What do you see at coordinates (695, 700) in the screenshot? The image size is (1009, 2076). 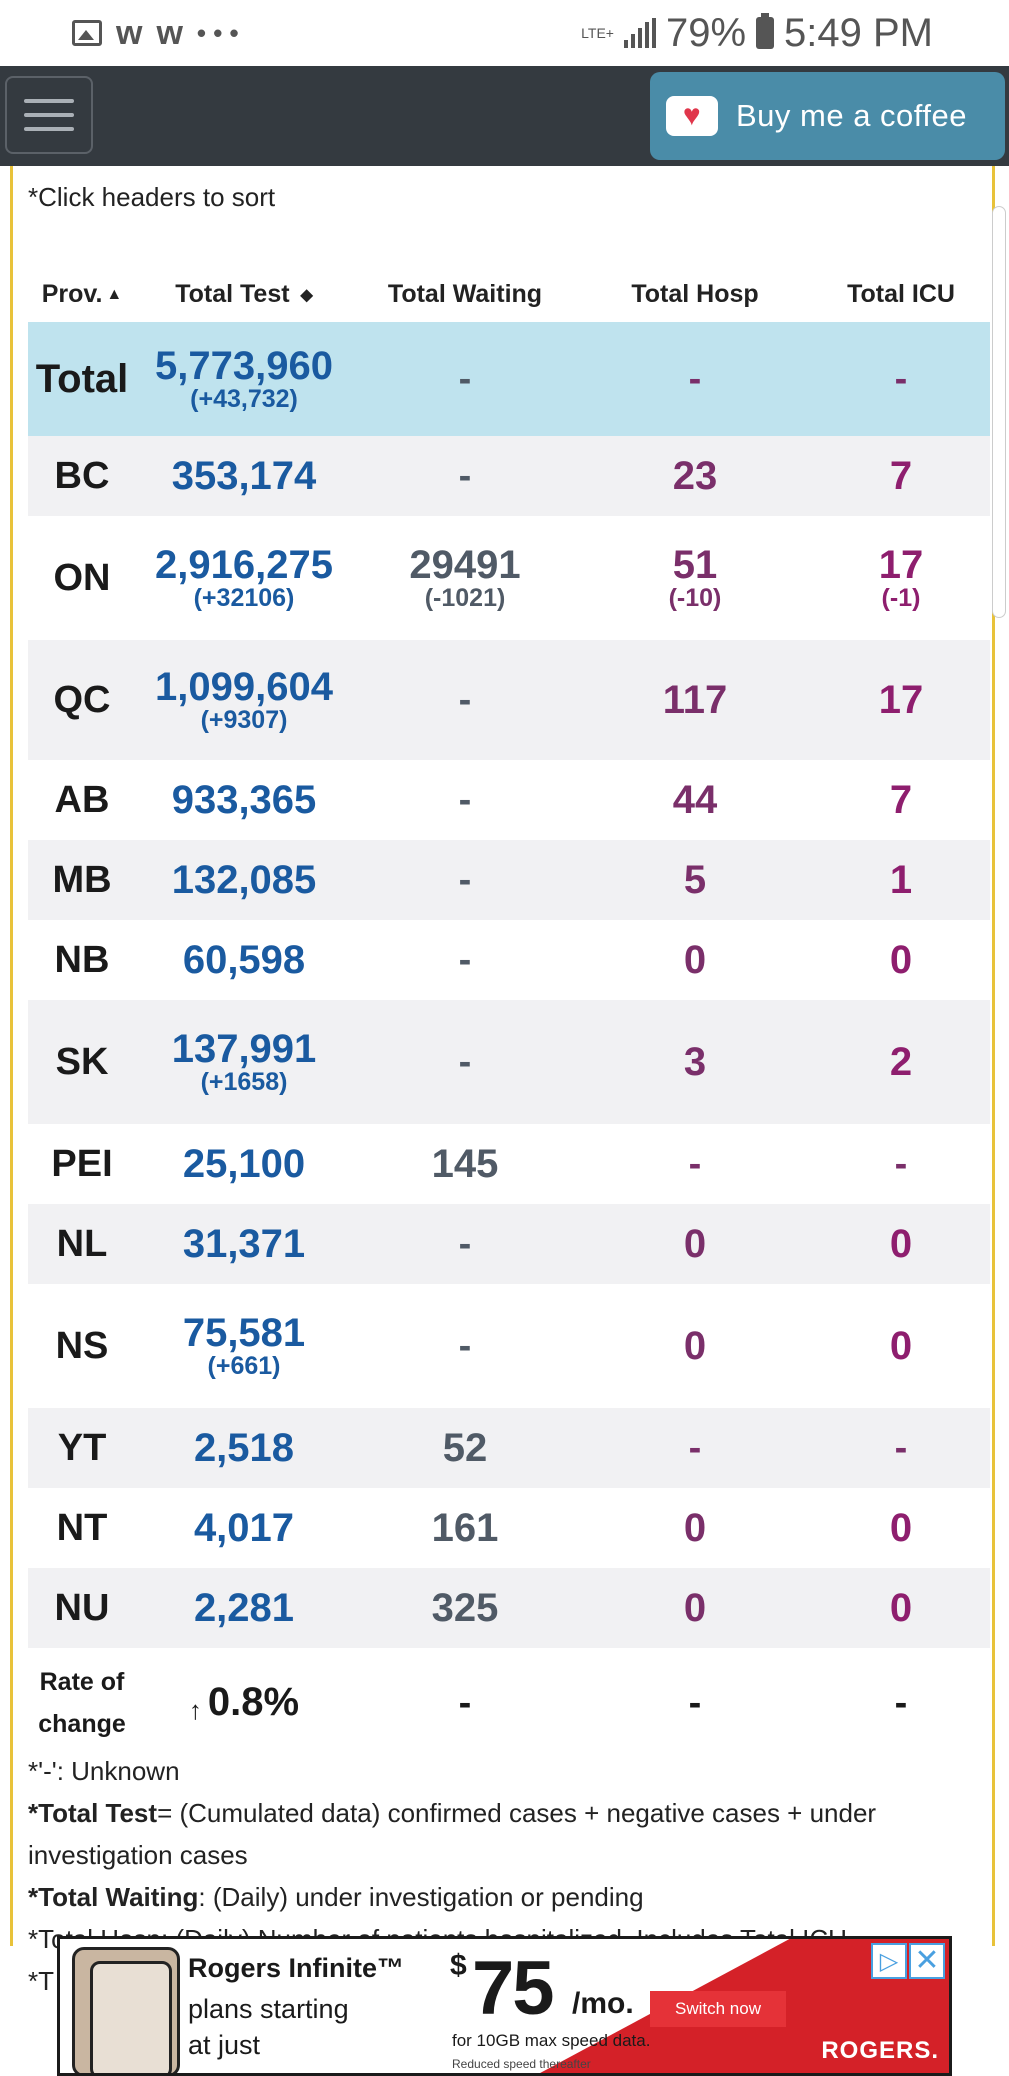 I see `hosp-value: 117` at bounding box center [695, 700].